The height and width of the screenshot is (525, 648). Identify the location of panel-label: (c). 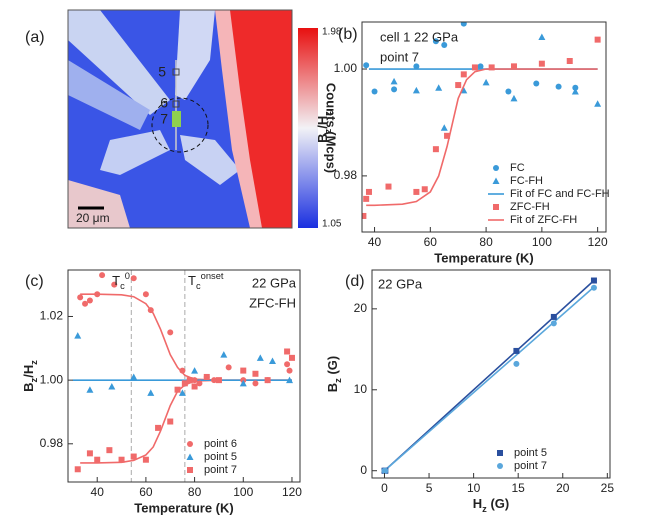
(34, 281).